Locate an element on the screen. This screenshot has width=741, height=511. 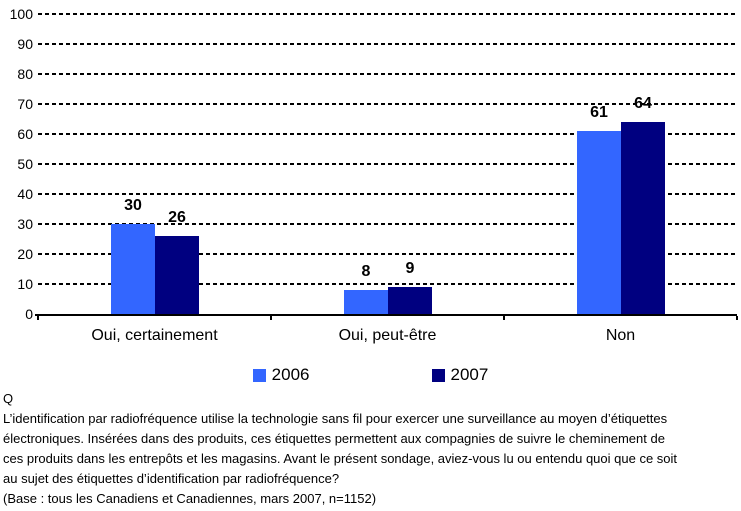
y-axis-tick-label: 90 is located at coordinates (25, 44).